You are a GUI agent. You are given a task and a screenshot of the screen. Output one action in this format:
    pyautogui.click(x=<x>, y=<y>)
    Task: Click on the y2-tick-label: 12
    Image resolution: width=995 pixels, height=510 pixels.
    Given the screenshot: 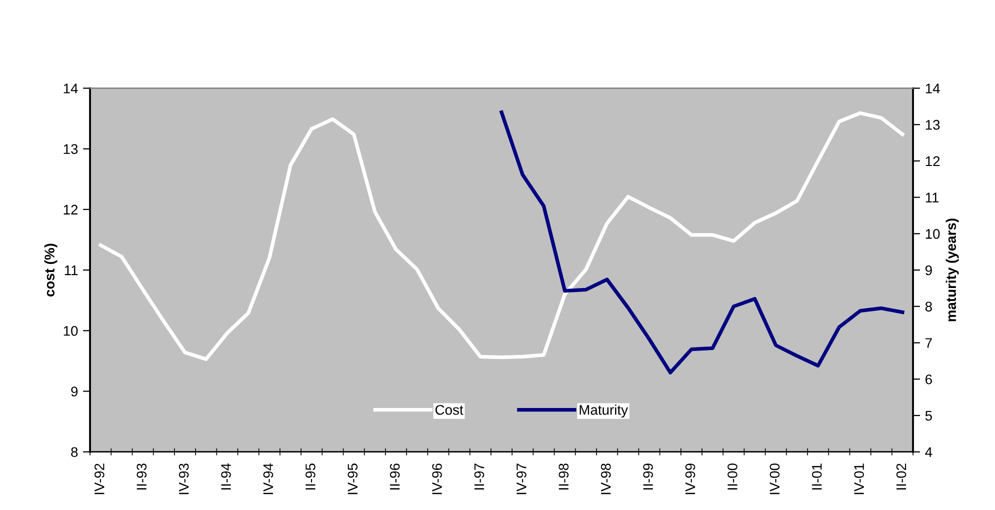 What is the action you would take?
    pyautogui.click(x=933, y=161)
    